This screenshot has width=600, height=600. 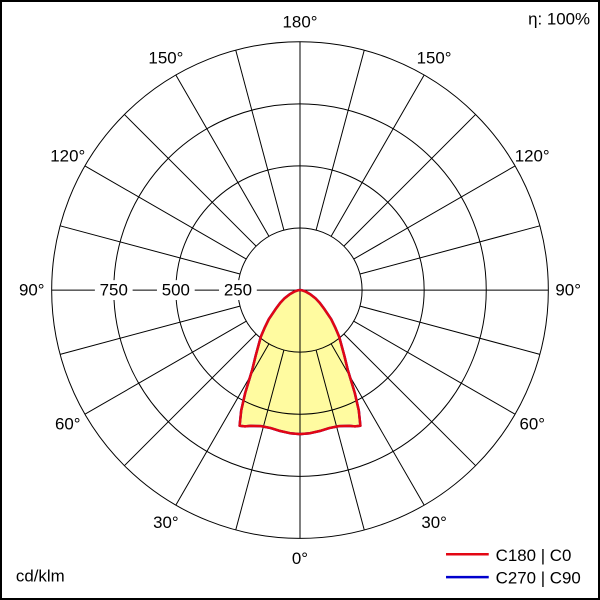 I want to click on angle-tick-label: 0°, so click(x=300, y=558).